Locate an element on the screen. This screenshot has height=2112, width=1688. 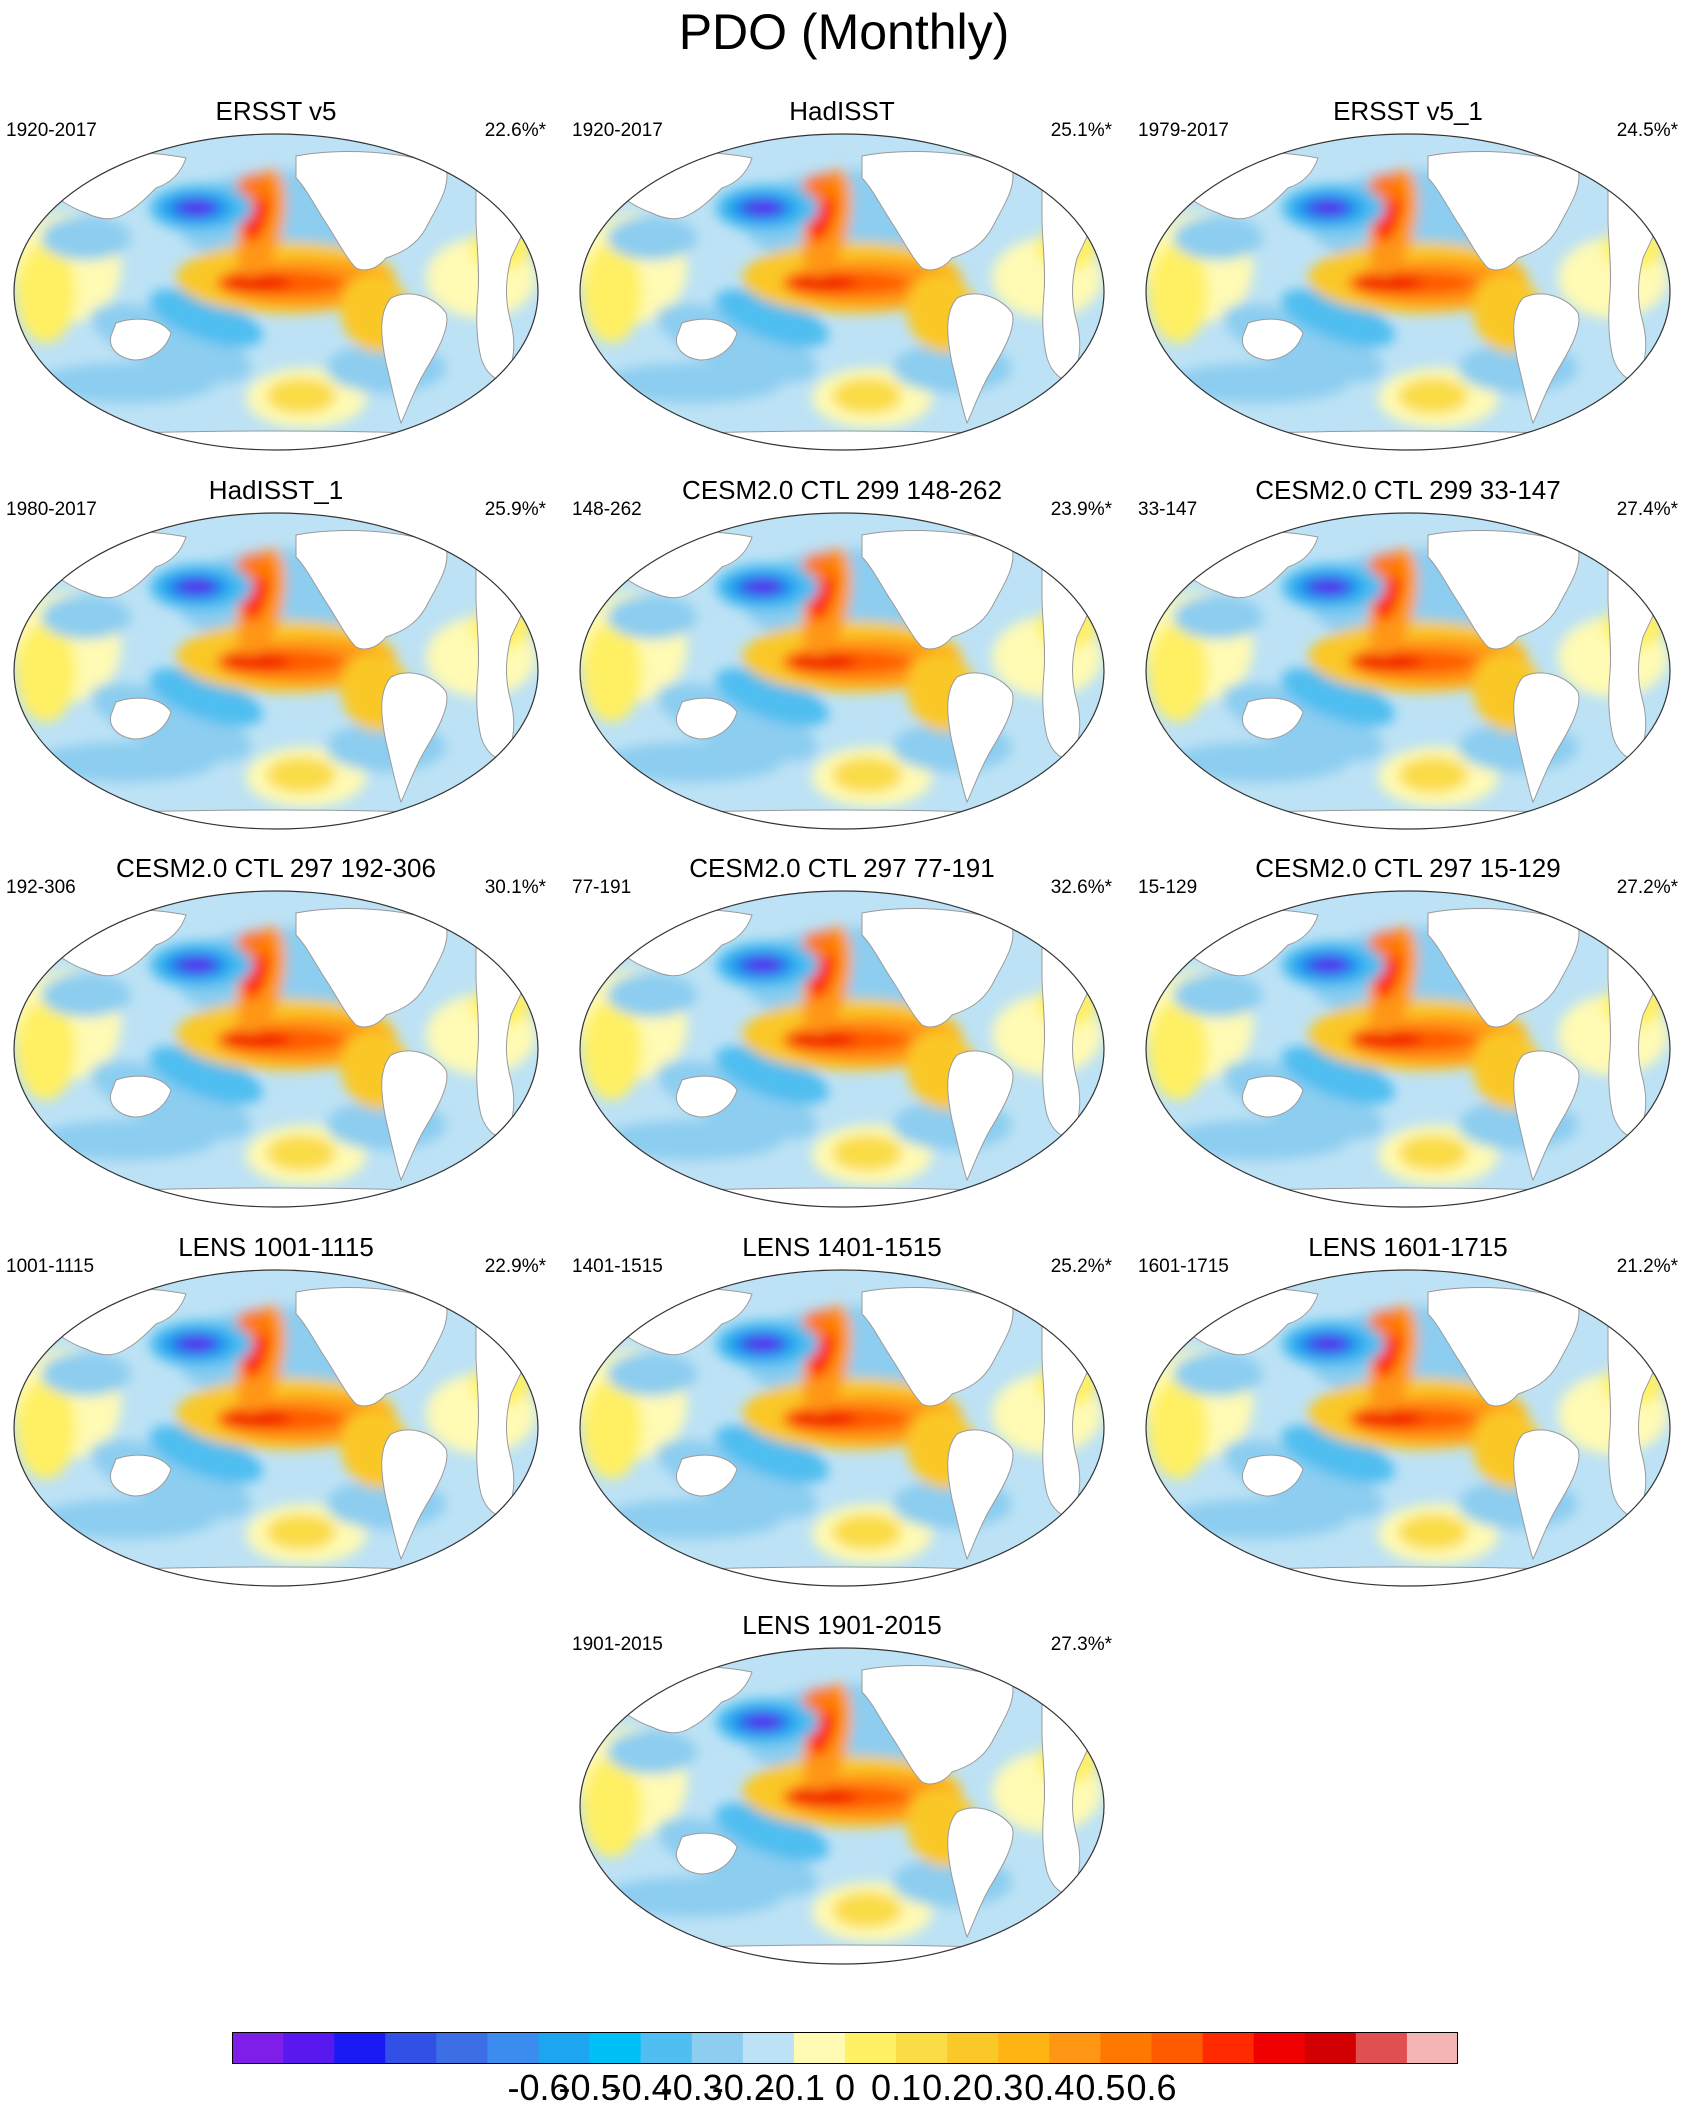
panel-title: LENS 1401-1515 is located at coordinates (842, 1247).